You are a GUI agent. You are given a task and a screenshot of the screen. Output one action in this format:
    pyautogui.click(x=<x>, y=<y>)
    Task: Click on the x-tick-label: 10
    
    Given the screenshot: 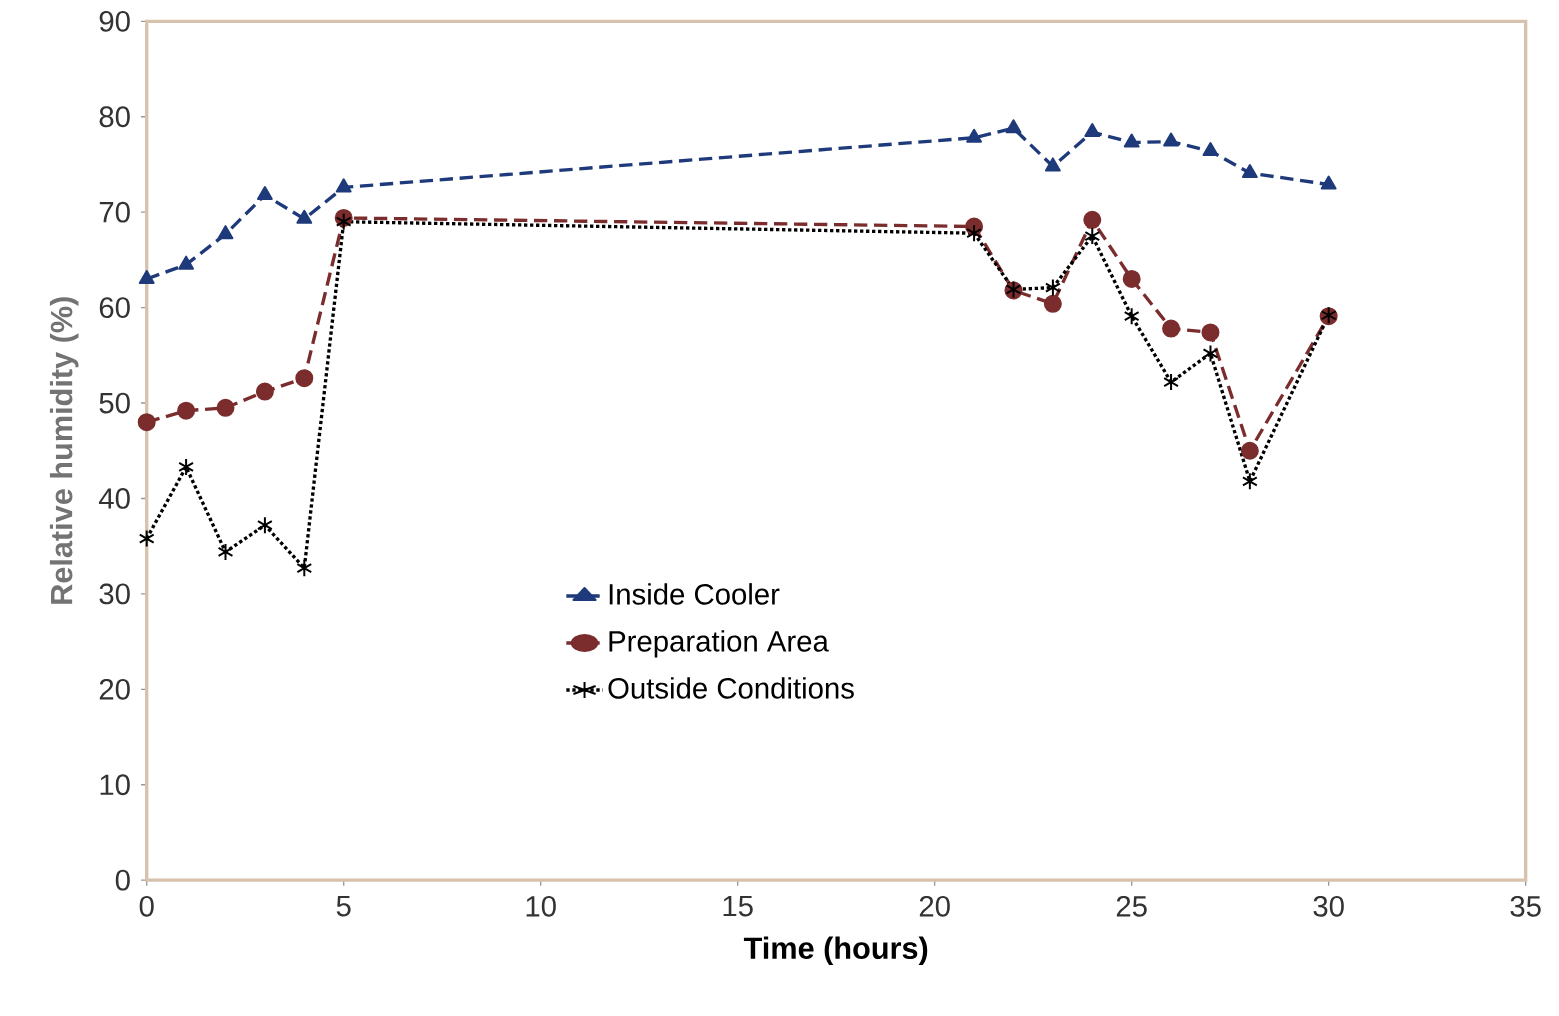 What is the action you would take?
    pyautogui.click(x=541, y=906)
    